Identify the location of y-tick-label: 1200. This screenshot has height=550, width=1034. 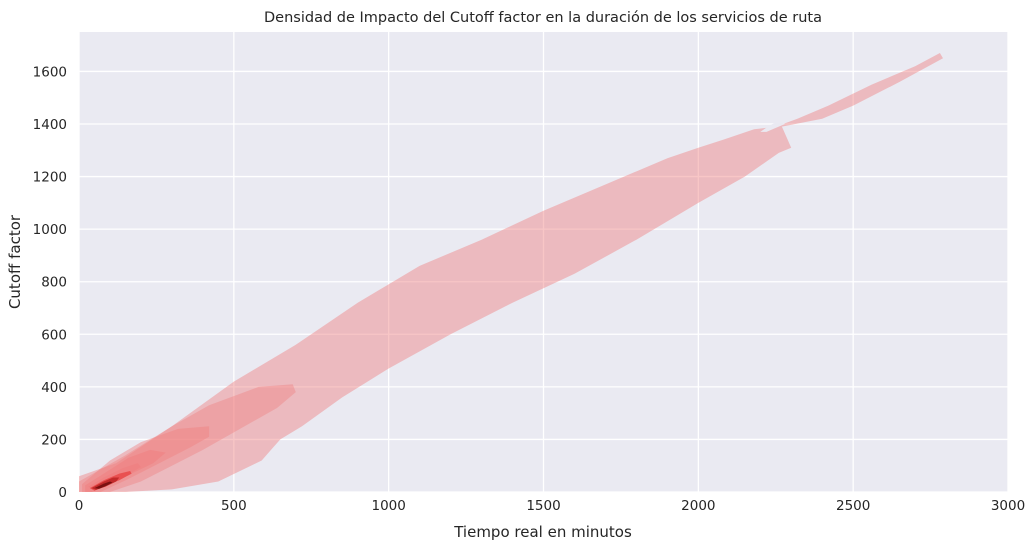
(50, 178).